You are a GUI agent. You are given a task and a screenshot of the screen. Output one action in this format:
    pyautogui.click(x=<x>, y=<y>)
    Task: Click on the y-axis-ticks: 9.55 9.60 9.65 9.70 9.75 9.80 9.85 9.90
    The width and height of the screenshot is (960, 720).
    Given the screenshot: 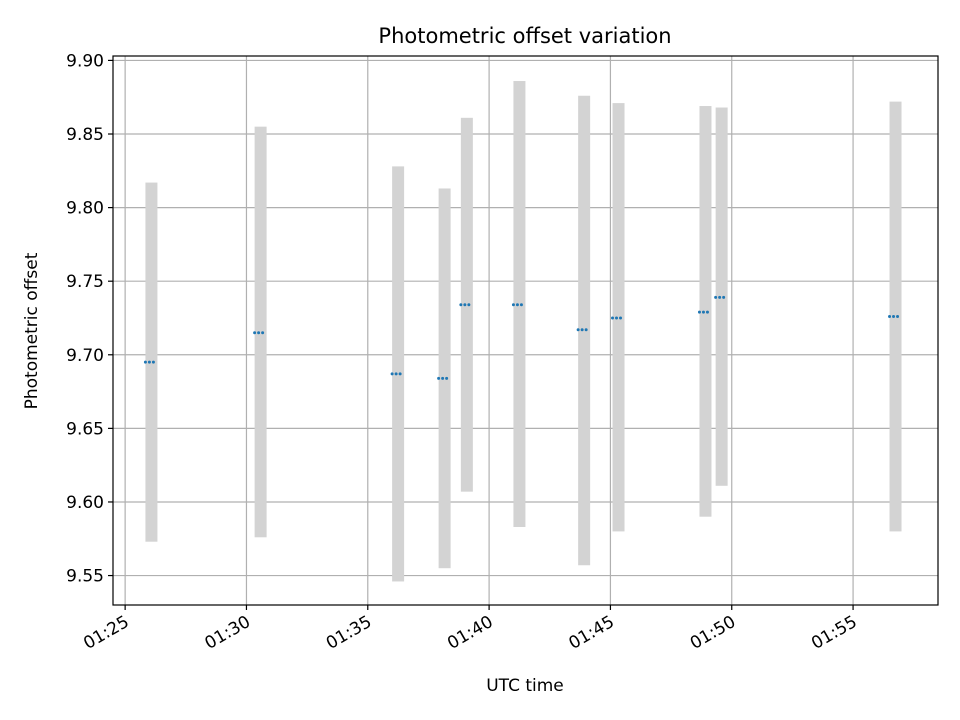 What is the action you would take?
    pyautogui.click(x=89, y=319)
    